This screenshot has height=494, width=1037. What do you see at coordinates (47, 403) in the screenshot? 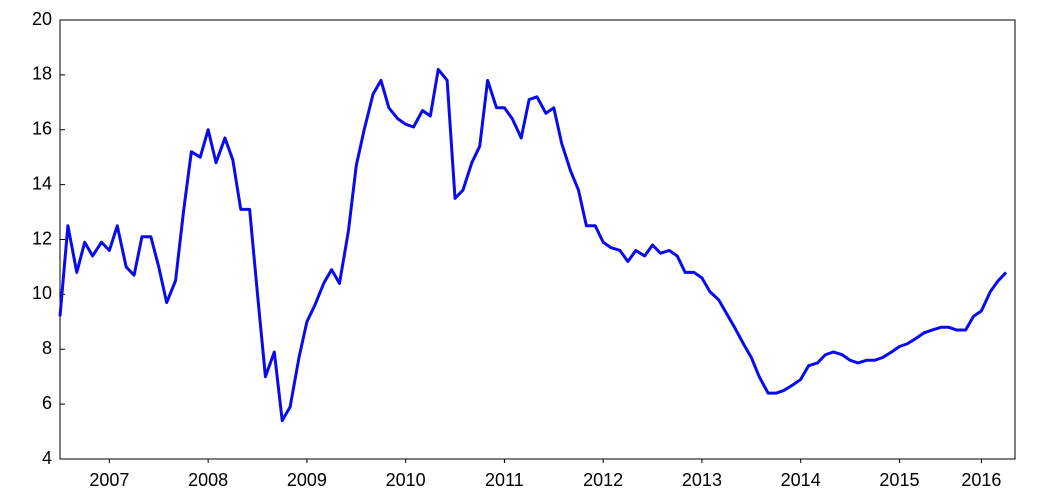
I see `y-tick-label: 6` at bounding box center [47, 403].